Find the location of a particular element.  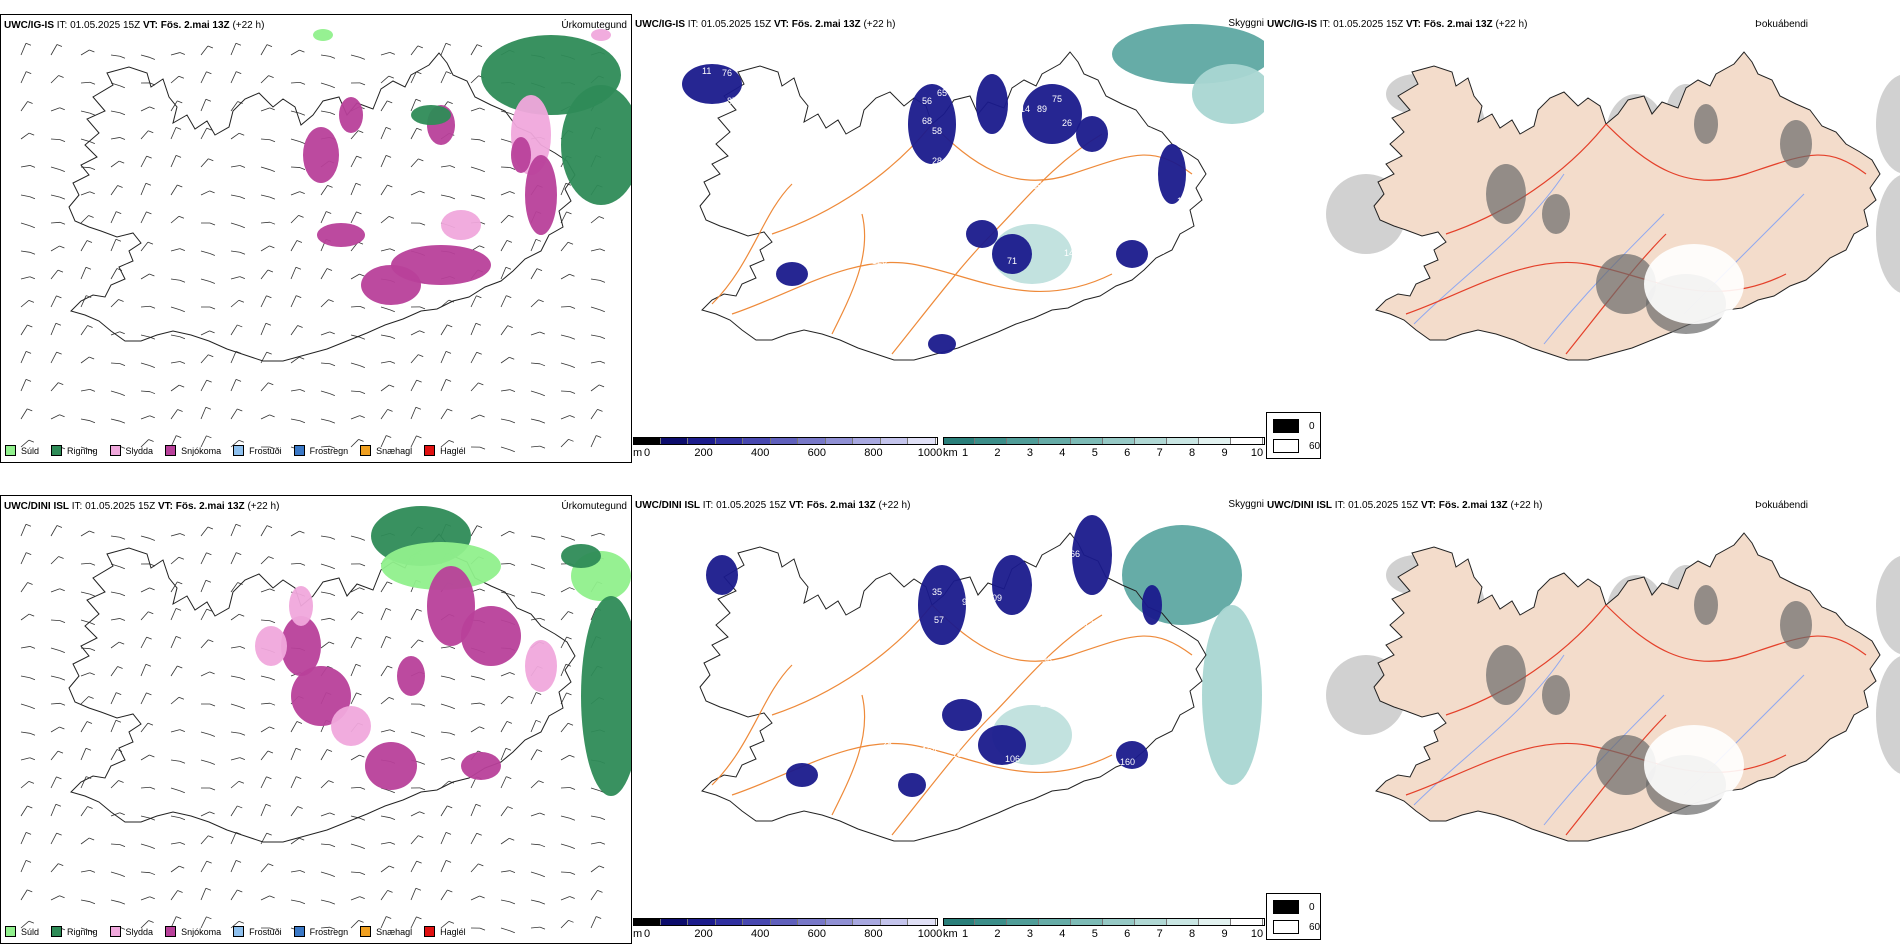

ceiling-value-label: 25 is located at coordinates (937, 872).